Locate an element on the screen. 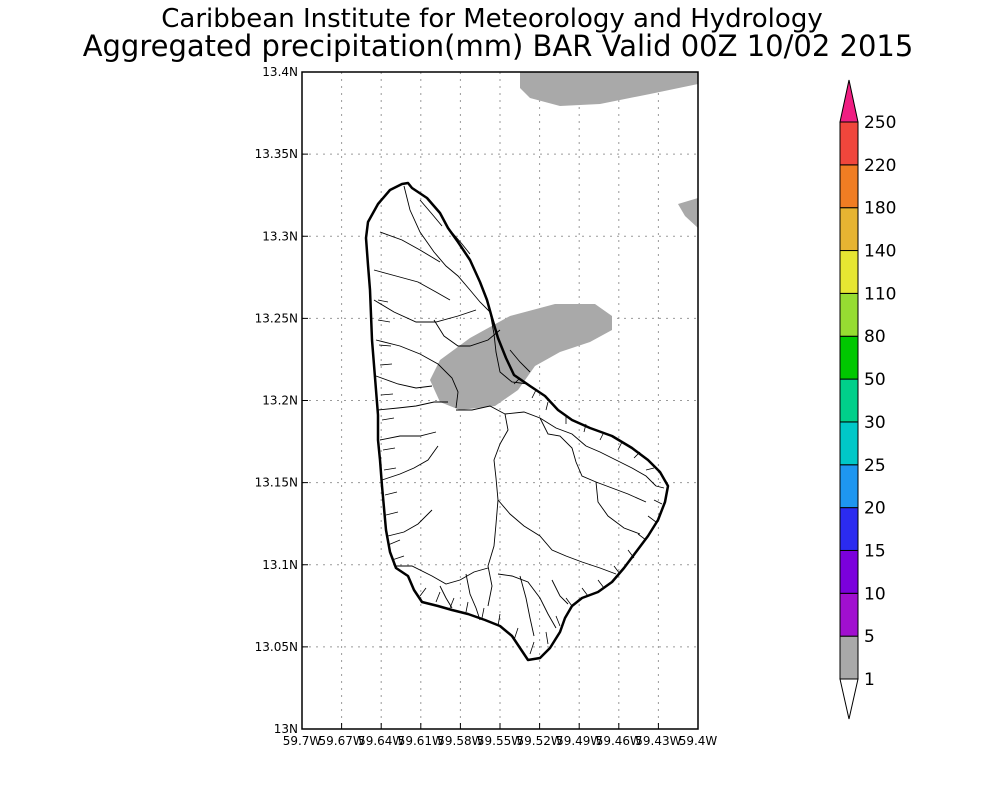 The image size is (1000, 800). y-tick-label: 13.25N is located at coordinates (276, 318).